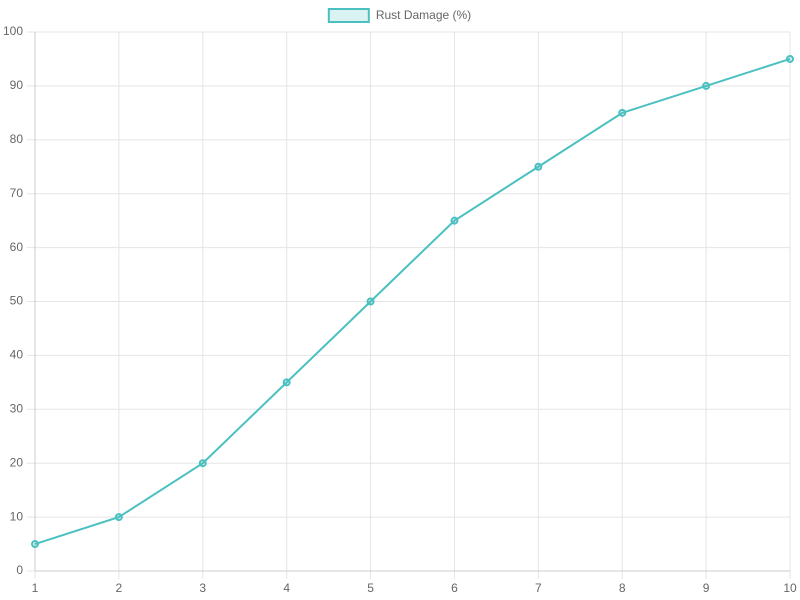  What do you see at coordinates (17, 516) in the screenshot?
I see `y-tick-label: 10` at bounding box center [17, 516].